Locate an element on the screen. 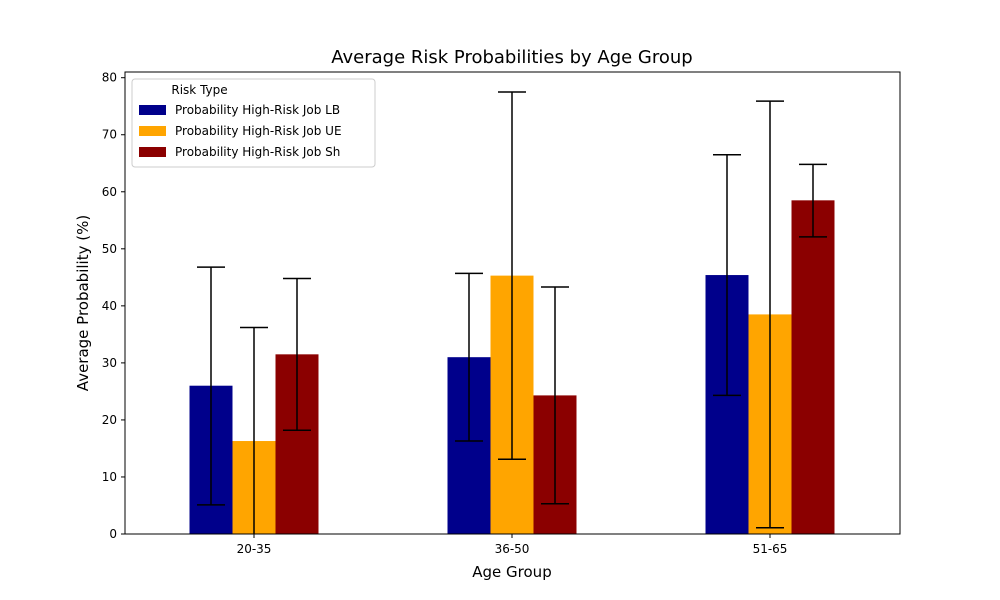  y-tick-label: 70 is located at coordinates (109, 135).